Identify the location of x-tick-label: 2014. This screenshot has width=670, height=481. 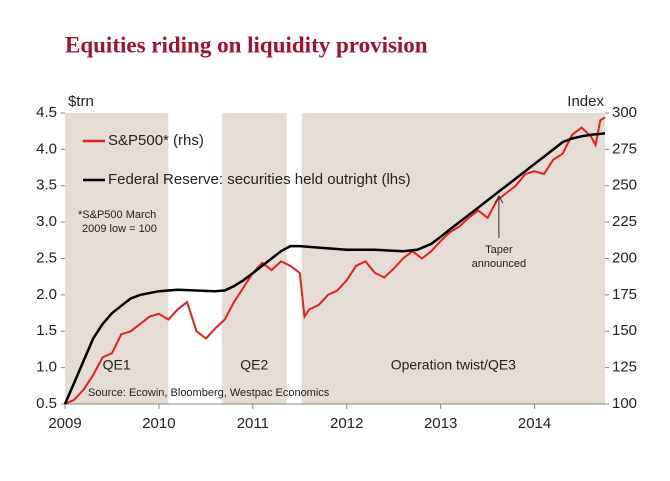
(534, 423).